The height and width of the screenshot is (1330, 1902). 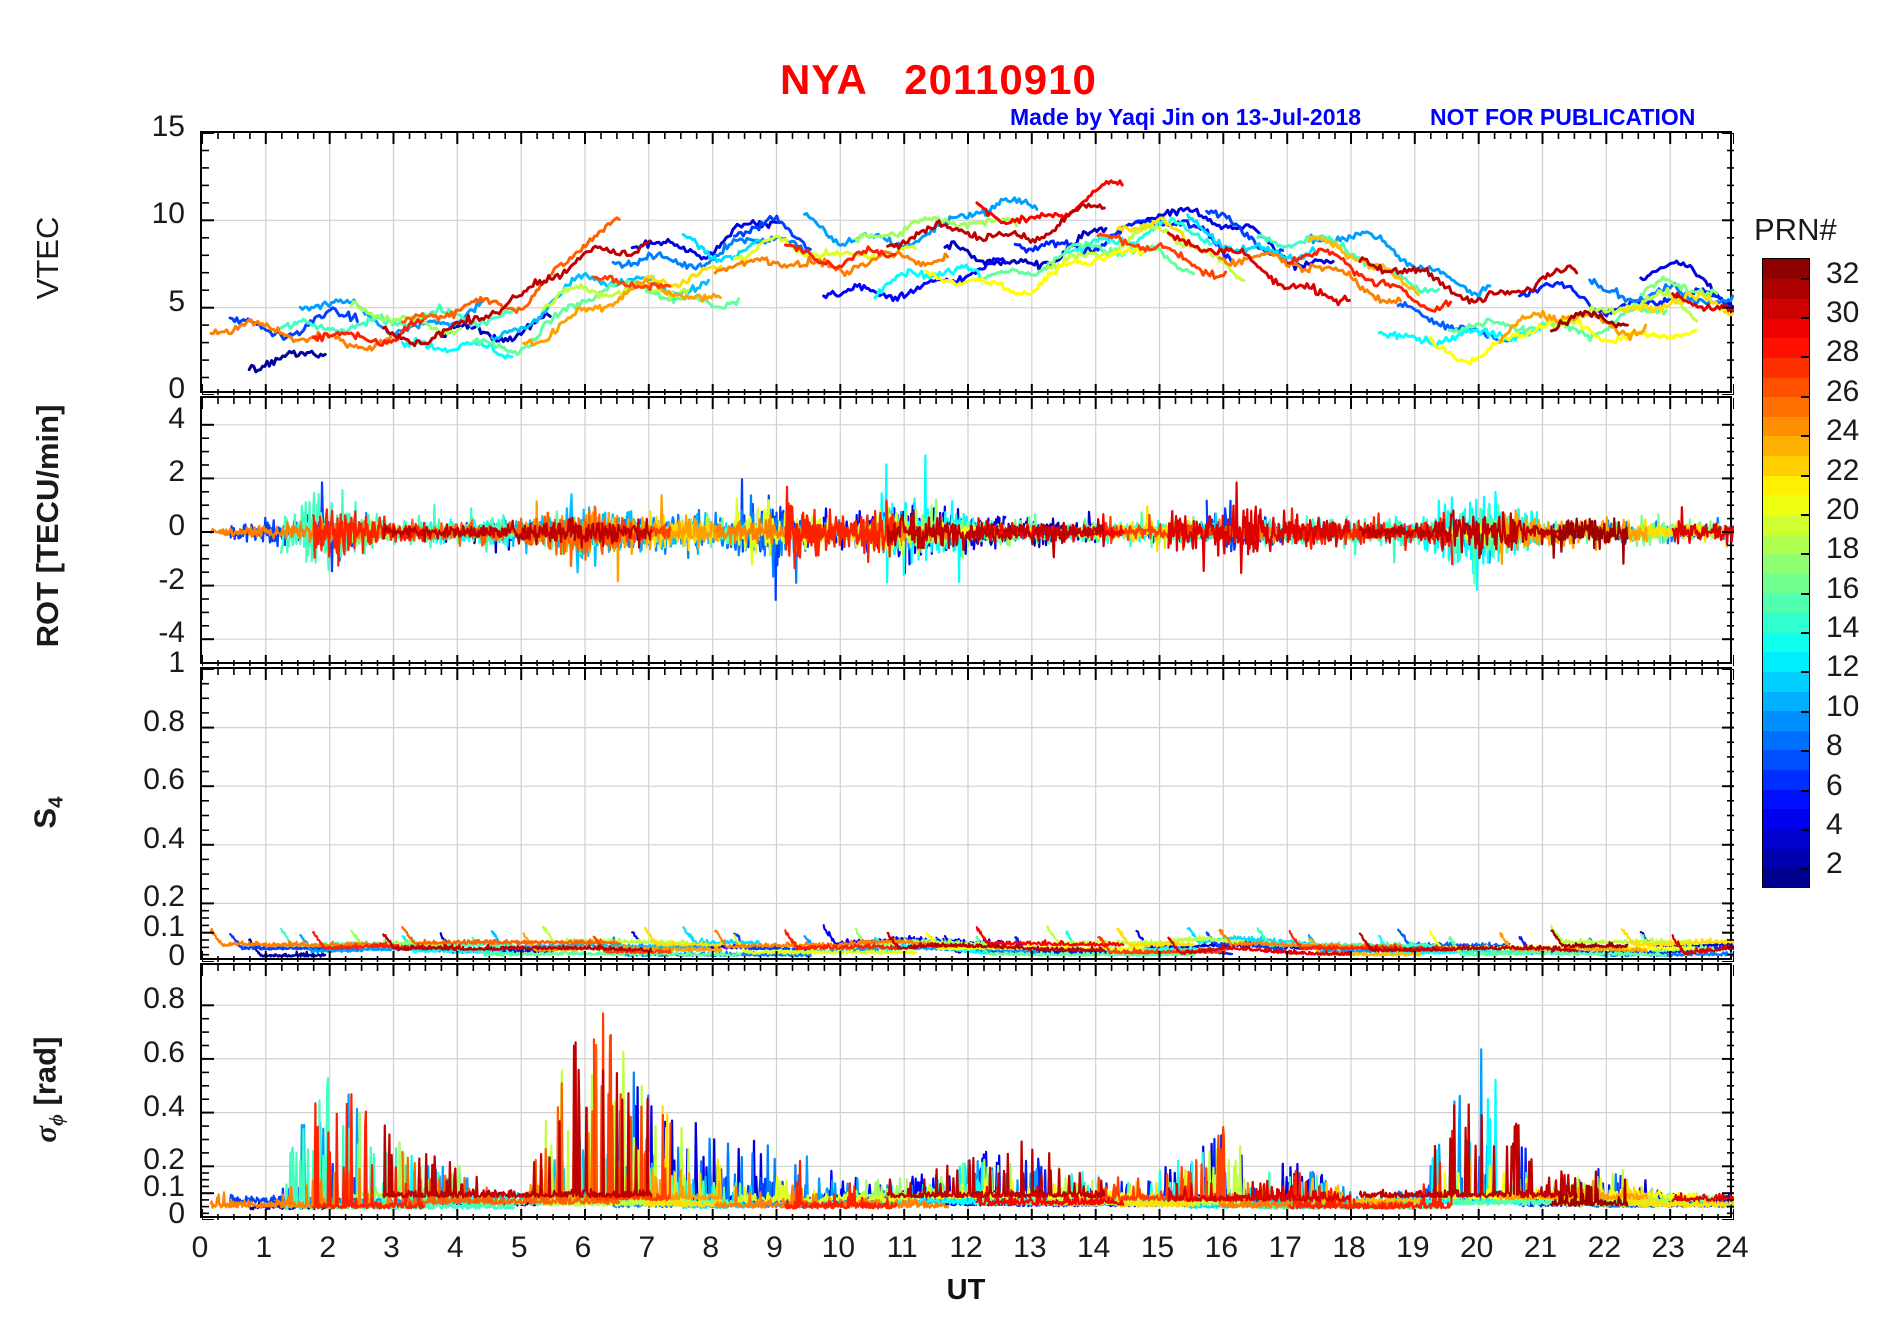 I want to click on x-tick-label: 8, so click(x=710, y=1247).